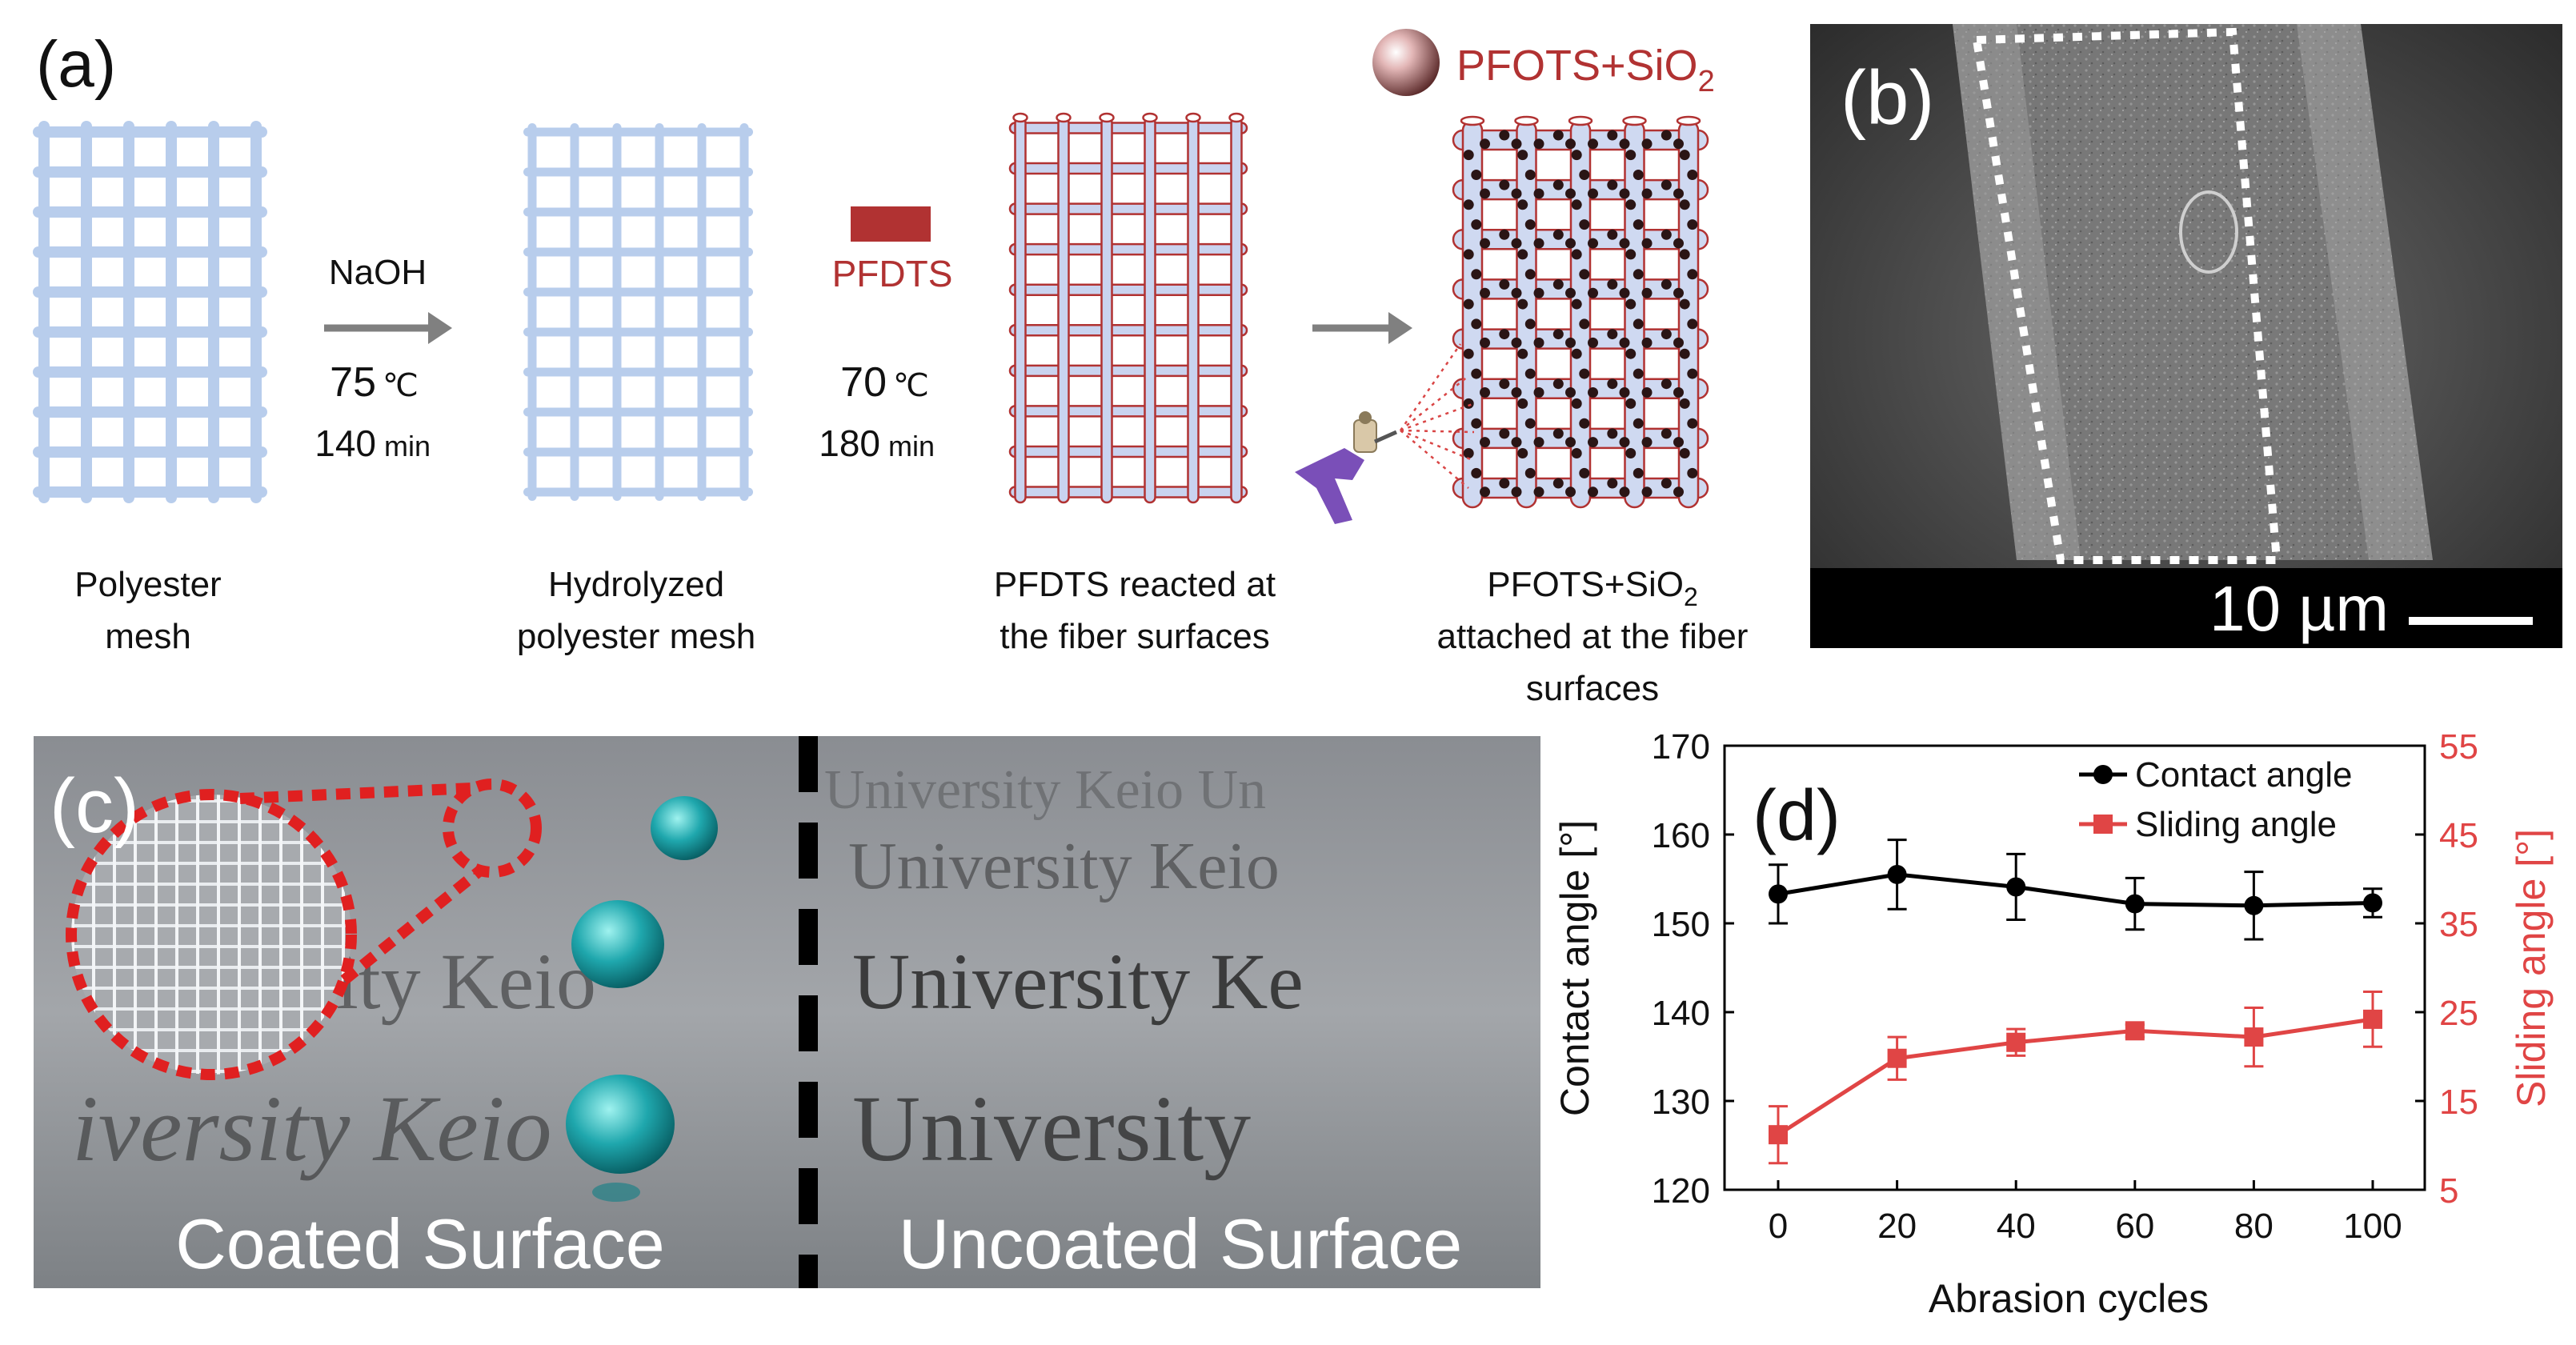  Describe the element at coordinates (2531, 968) in the screenshot. I see `y-axis-right-label: Sliding angle [°]` at that location.